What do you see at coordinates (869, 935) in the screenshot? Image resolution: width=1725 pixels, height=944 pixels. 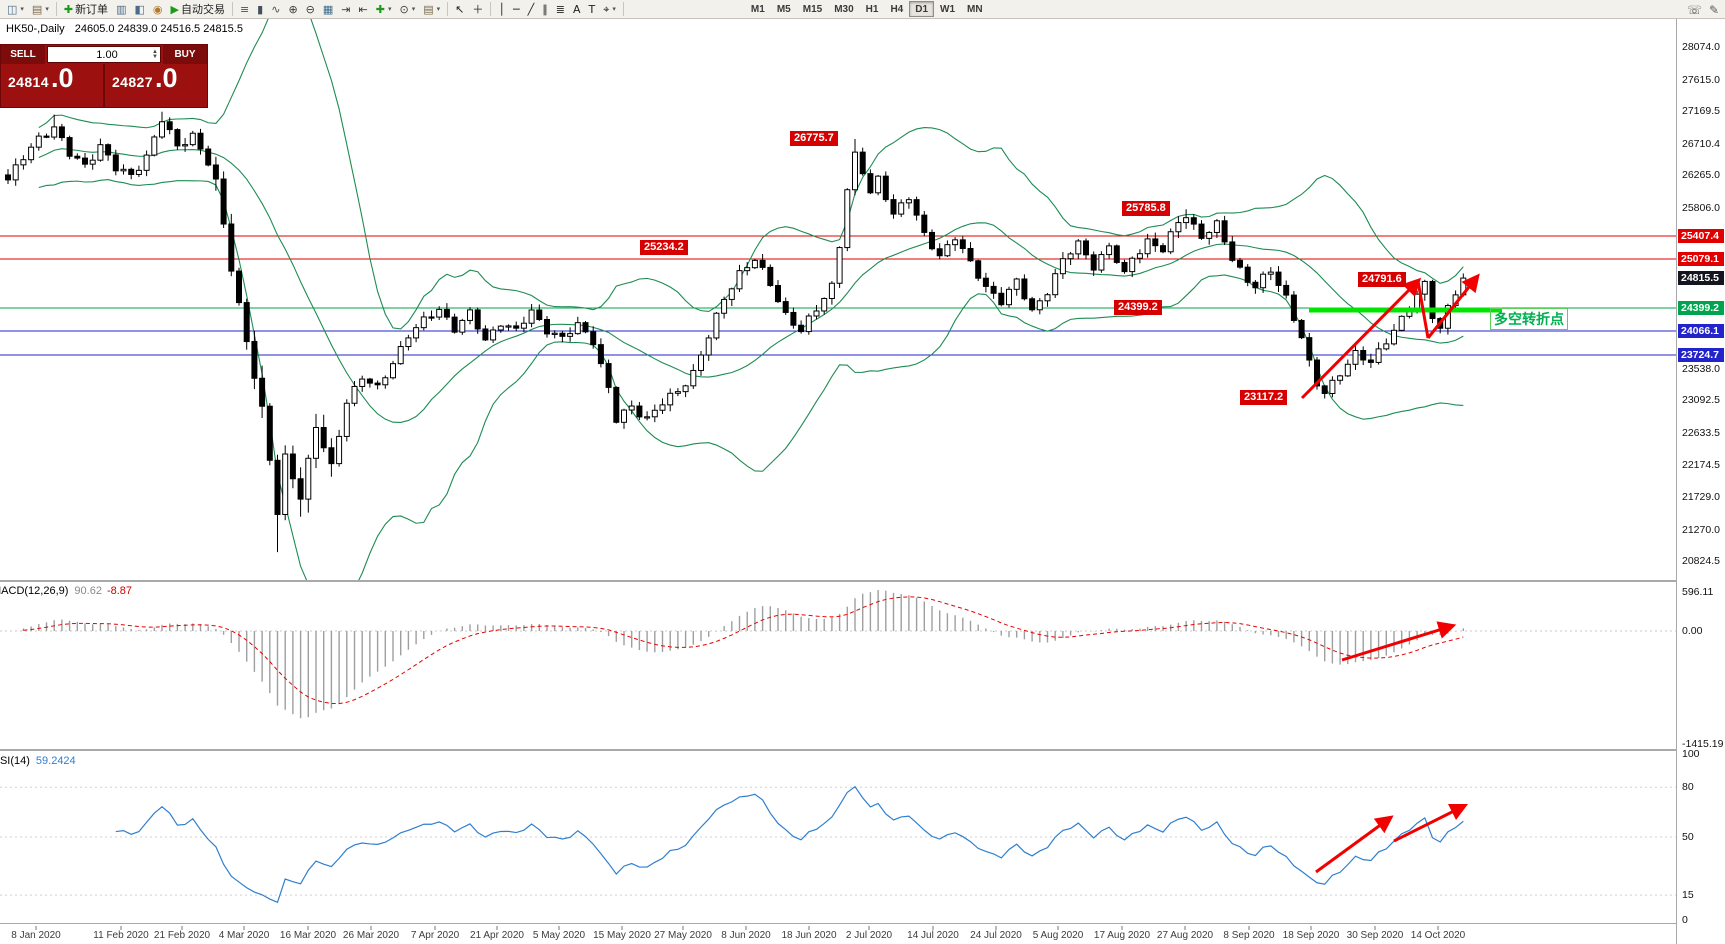 I see `date-axis-label: 2 Jul 2020` at bounding box center [869, 935].